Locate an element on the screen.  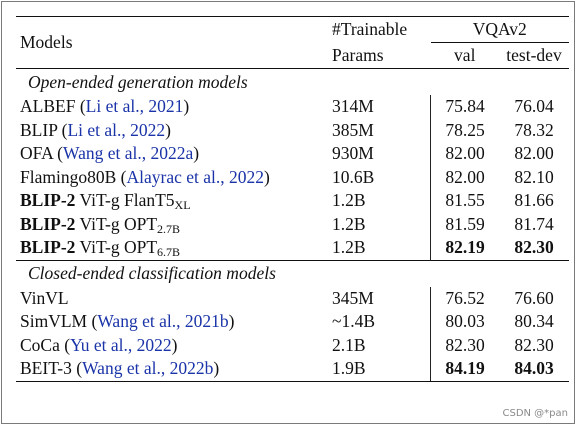
model-cell: BLIP (Li et al., 2022) is located at coordinates (95, 129).